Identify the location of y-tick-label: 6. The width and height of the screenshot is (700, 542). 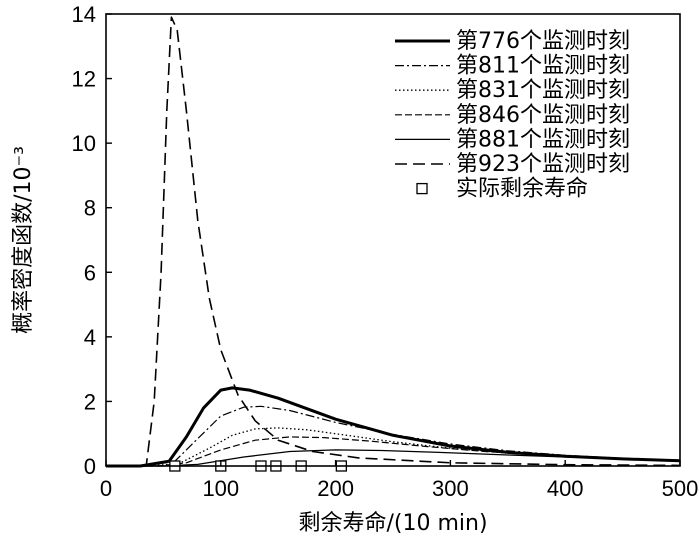
(90, 272).